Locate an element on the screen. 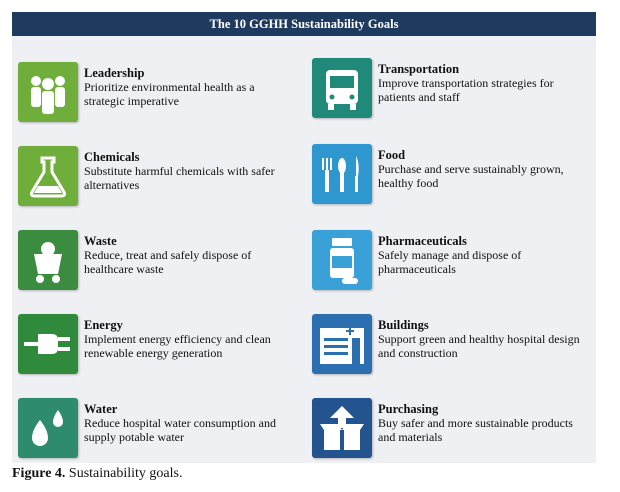 Image resolution: width=620 pixels, height=492 pixels. figure-caption: Figure 4. Sustainability goals. is located at coordinates (97, 474).